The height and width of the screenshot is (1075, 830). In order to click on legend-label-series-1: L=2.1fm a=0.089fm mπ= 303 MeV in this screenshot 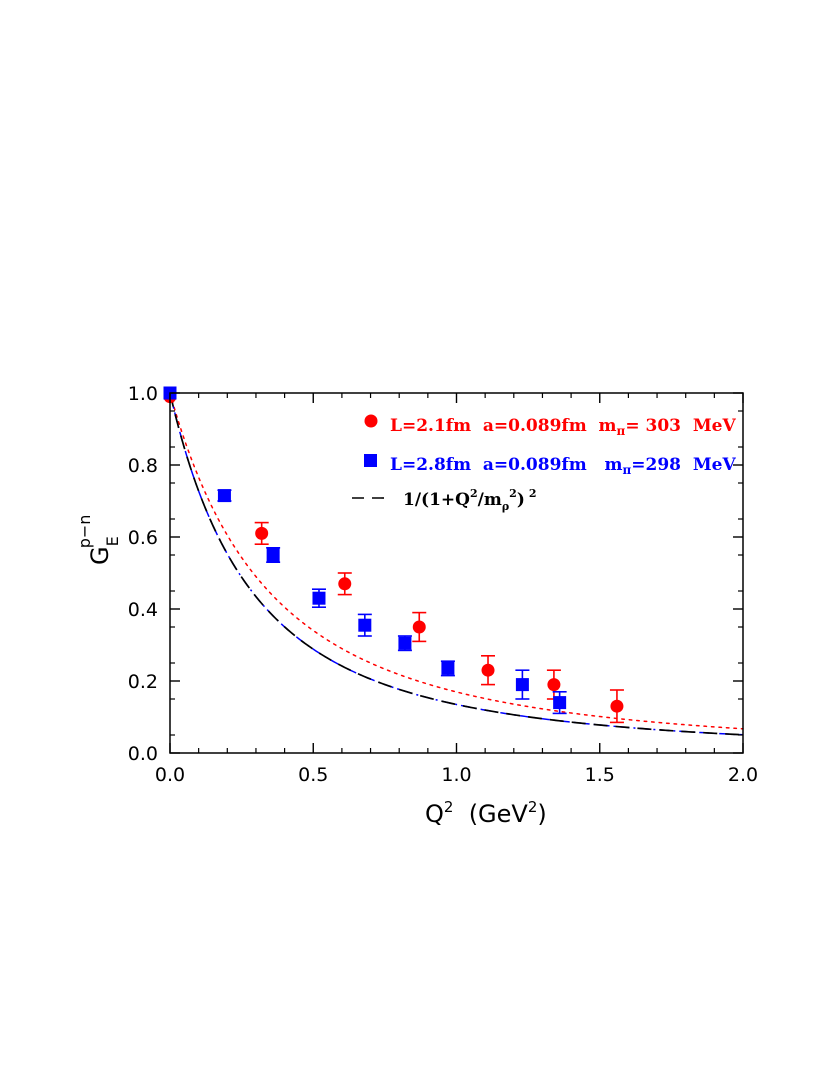, I will do `click(563, 427)`.